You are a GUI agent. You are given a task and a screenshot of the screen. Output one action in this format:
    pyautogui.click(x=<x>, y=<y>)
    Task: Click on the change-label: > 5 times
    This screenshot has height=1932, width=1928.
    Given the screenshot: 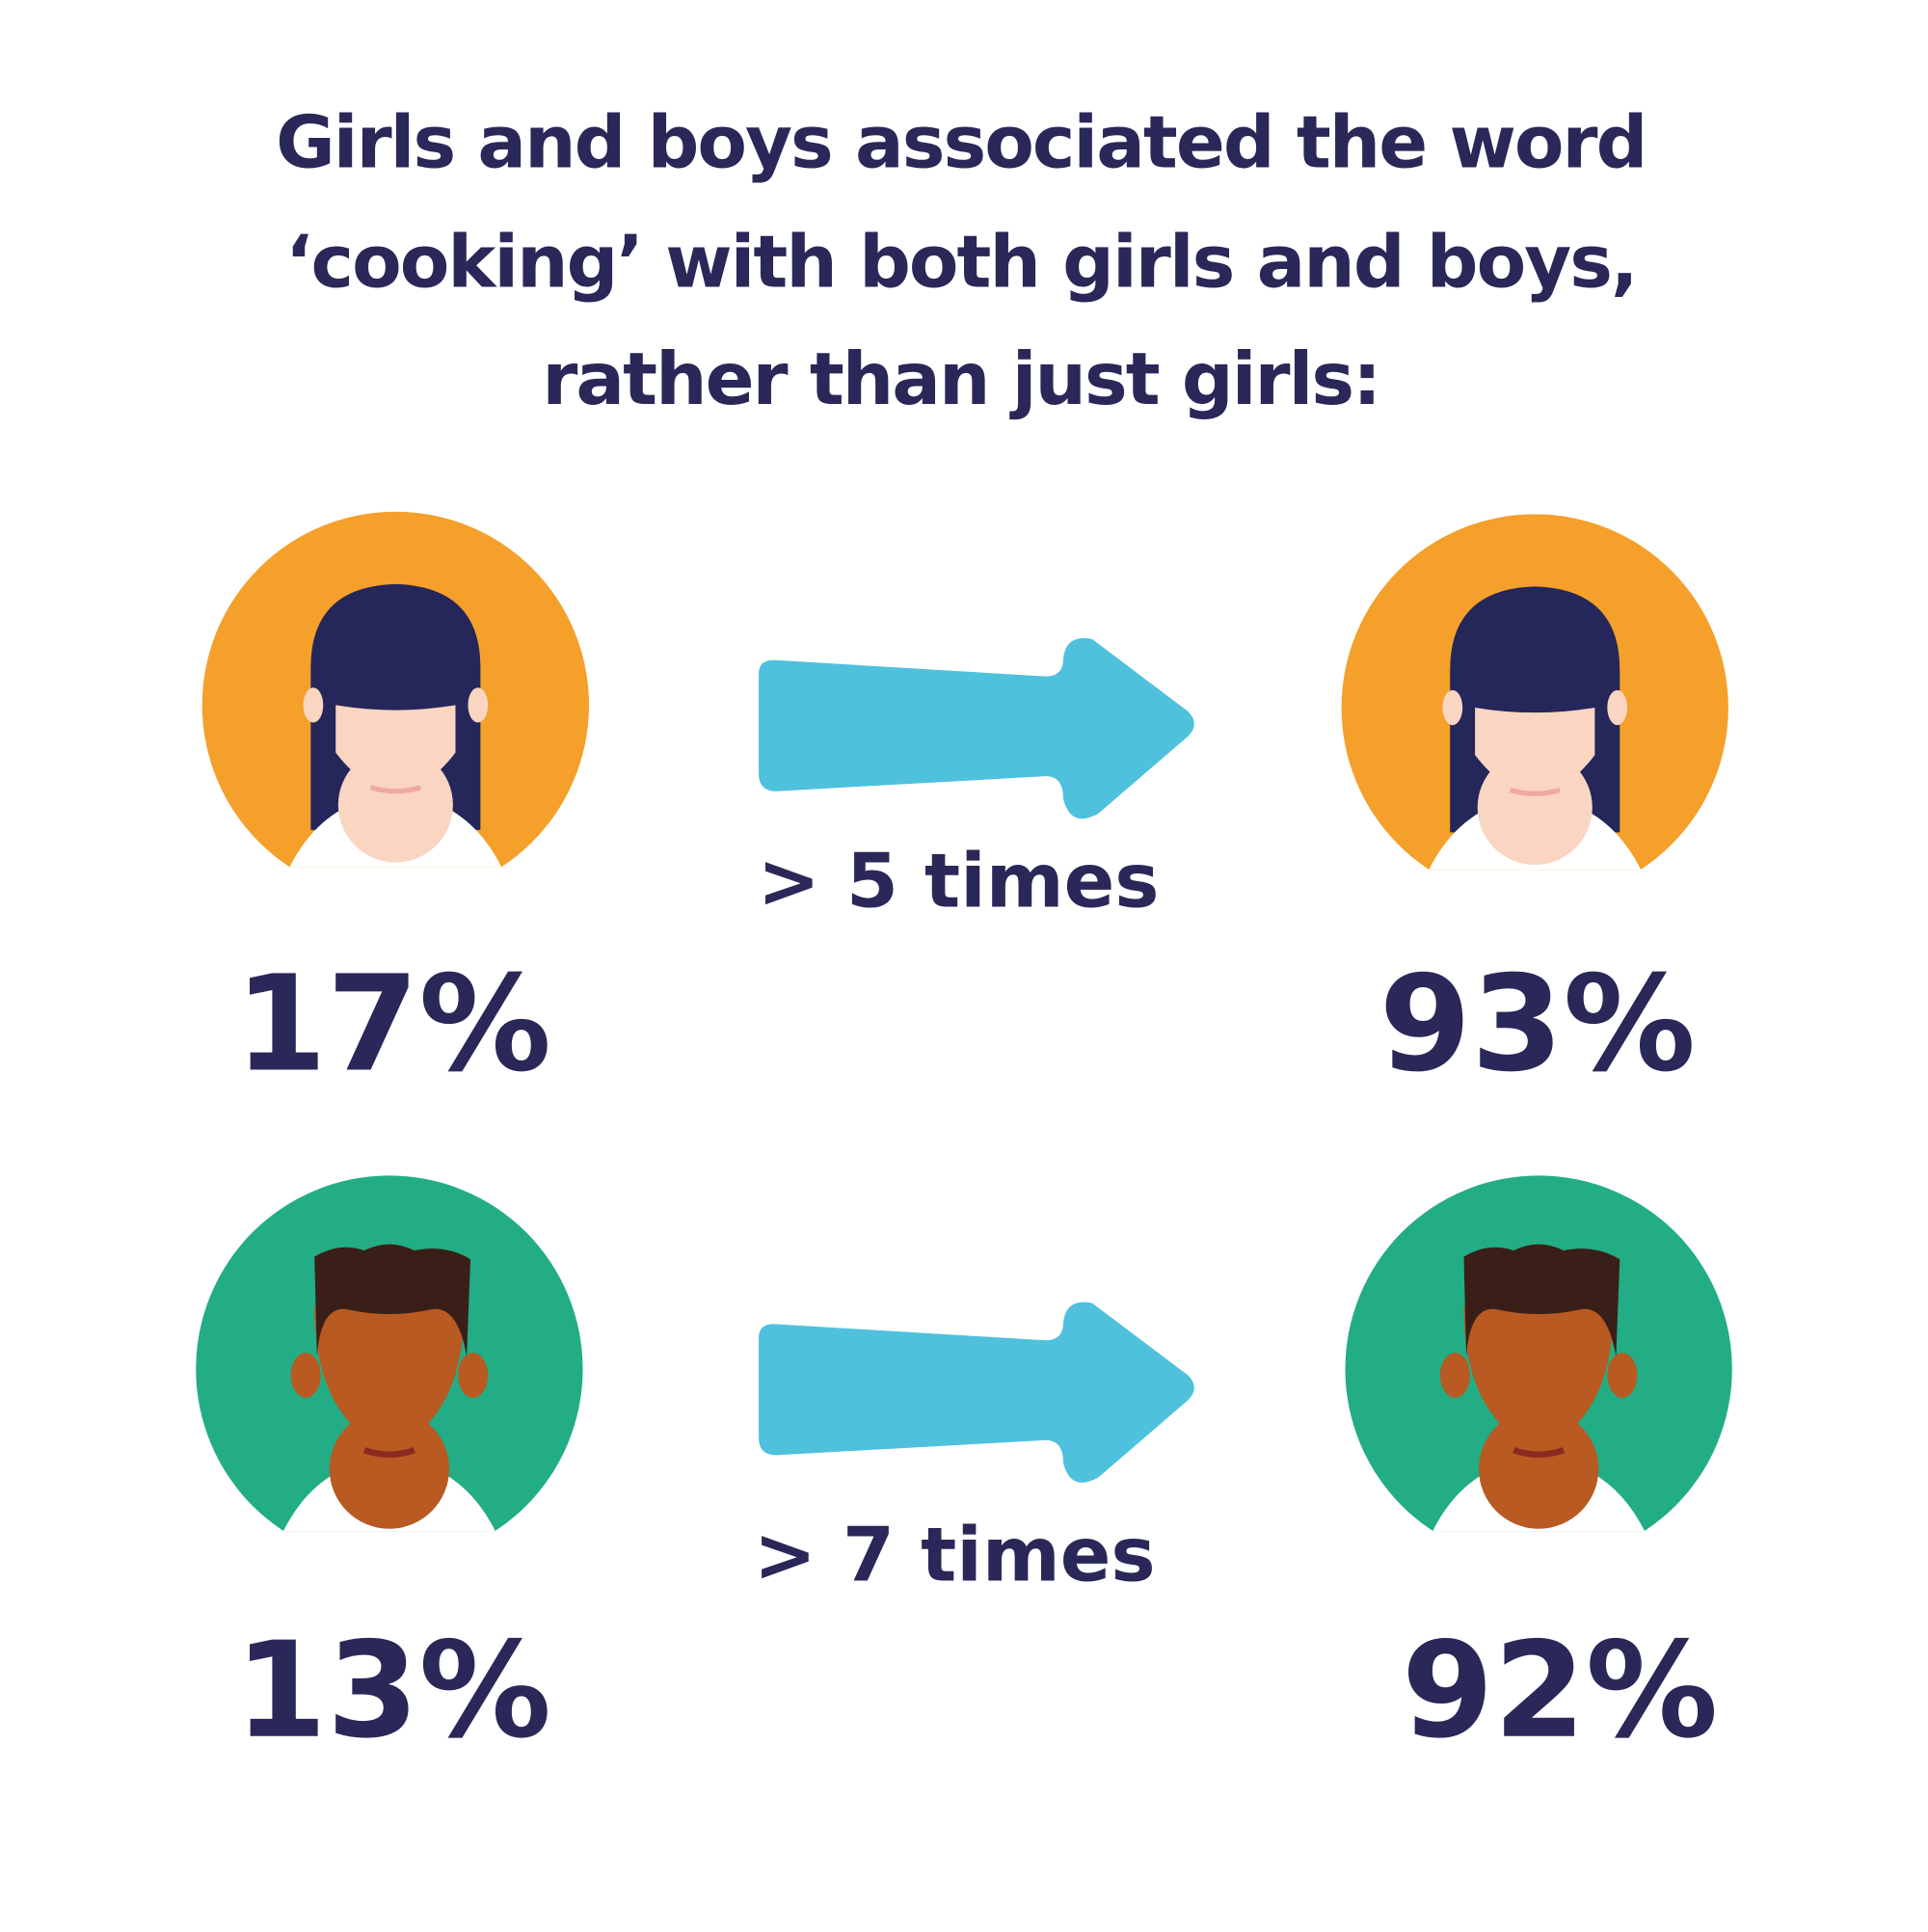 What is the action you would take?
    pyautogui.click(x=959, y=883)
    